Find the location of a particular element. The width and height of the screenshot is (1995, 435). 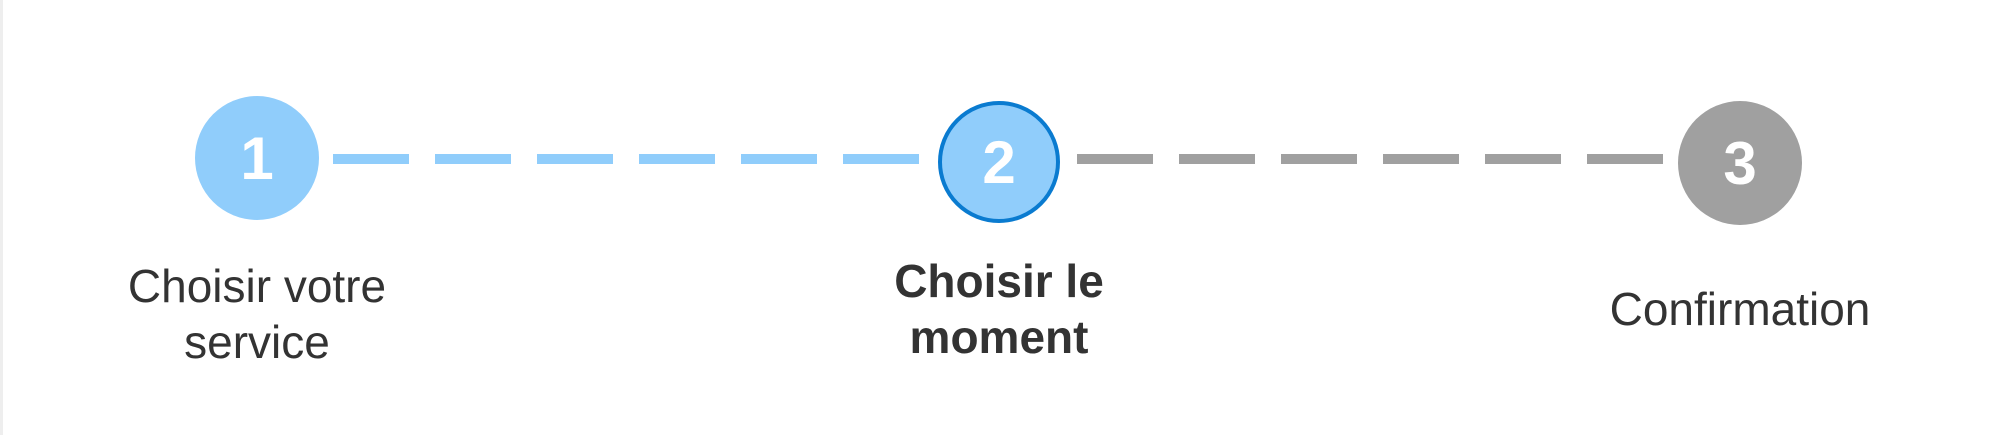

step-confirmation: 3 Confirmation is located at coordinates (1740, 219).